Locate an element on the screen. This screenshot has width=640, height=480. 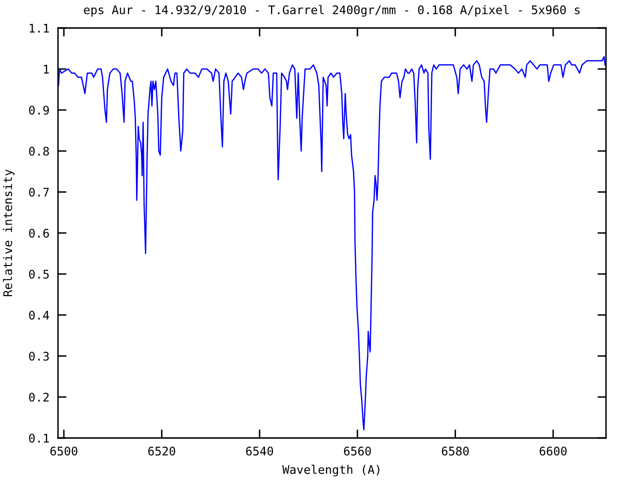
x-axis-title: Wavelength (A) is located at coordinates (331, 470).